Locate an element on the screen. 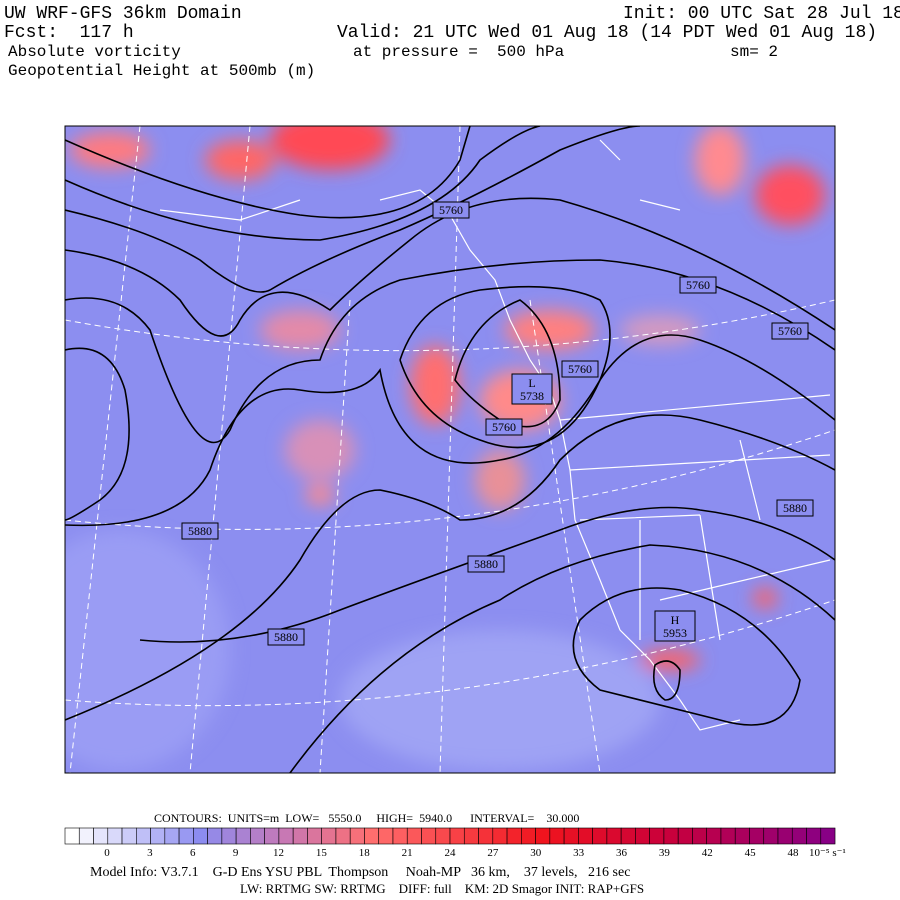 Image resolution: width=900 pixels, height=900 pixels. colorbar-tick-label: 9 is located at coordinates (236, 853).